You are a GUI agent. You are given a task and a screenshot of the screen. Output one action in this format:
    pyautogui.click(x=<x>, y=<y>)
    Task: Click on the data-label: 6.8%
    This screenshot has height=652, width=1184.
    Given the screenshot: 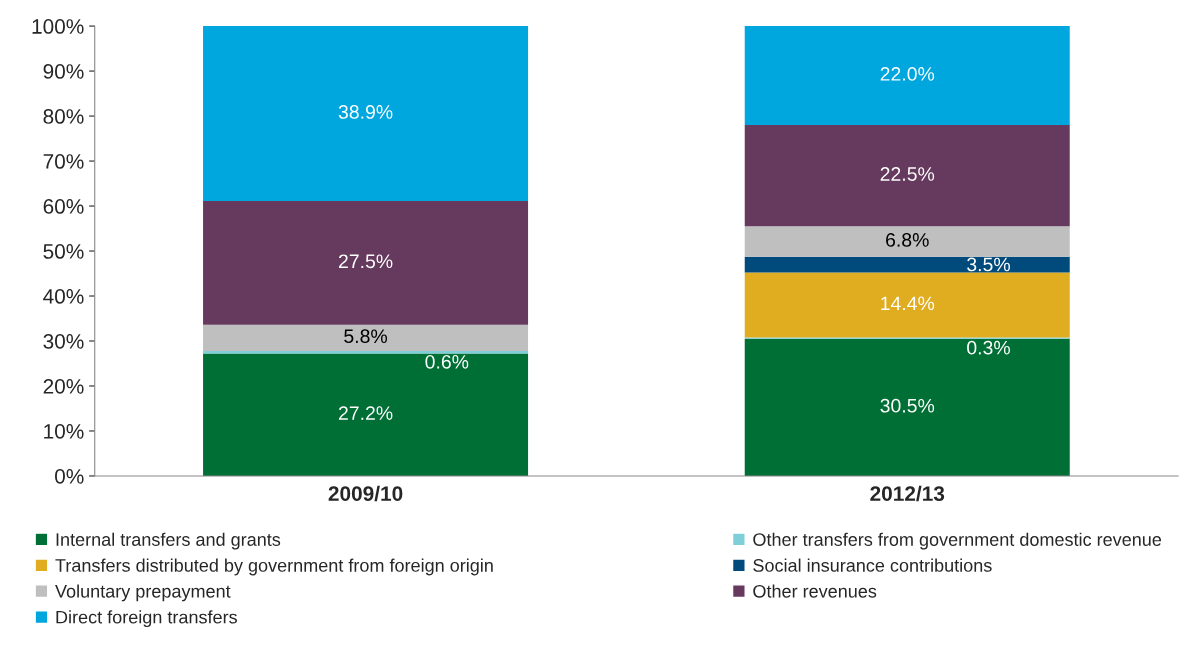 What is the action you would take?
    pyautogui.click(x=907, y=240)
    